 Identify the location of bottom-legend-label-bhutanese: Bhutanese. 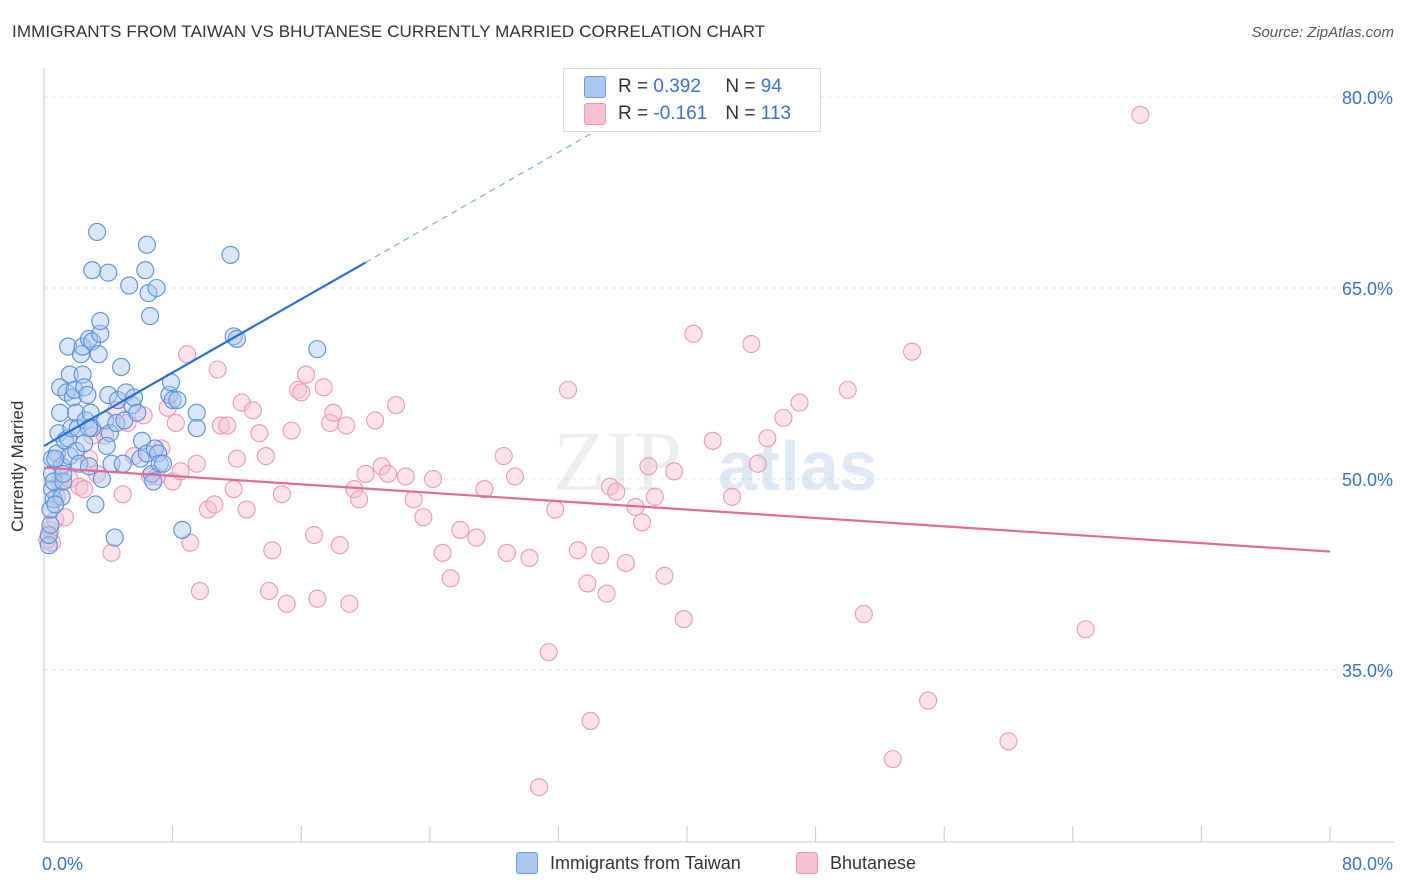
(873, 862).